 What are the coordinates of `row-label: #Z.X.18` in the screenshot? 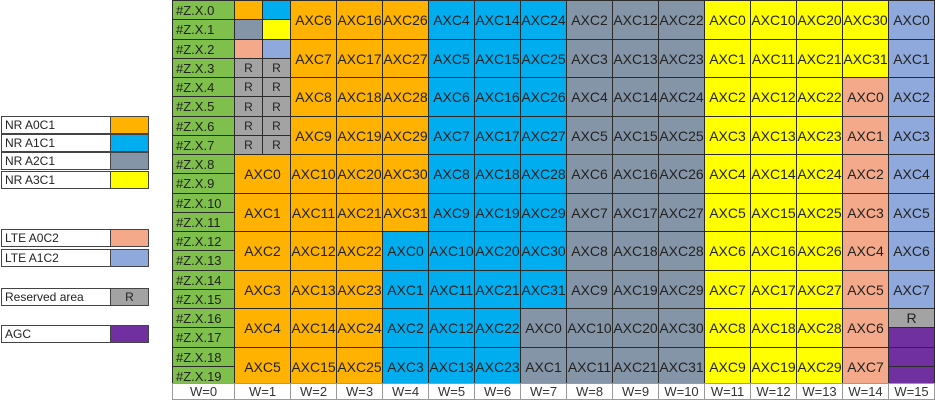 It's located at (203, 357).